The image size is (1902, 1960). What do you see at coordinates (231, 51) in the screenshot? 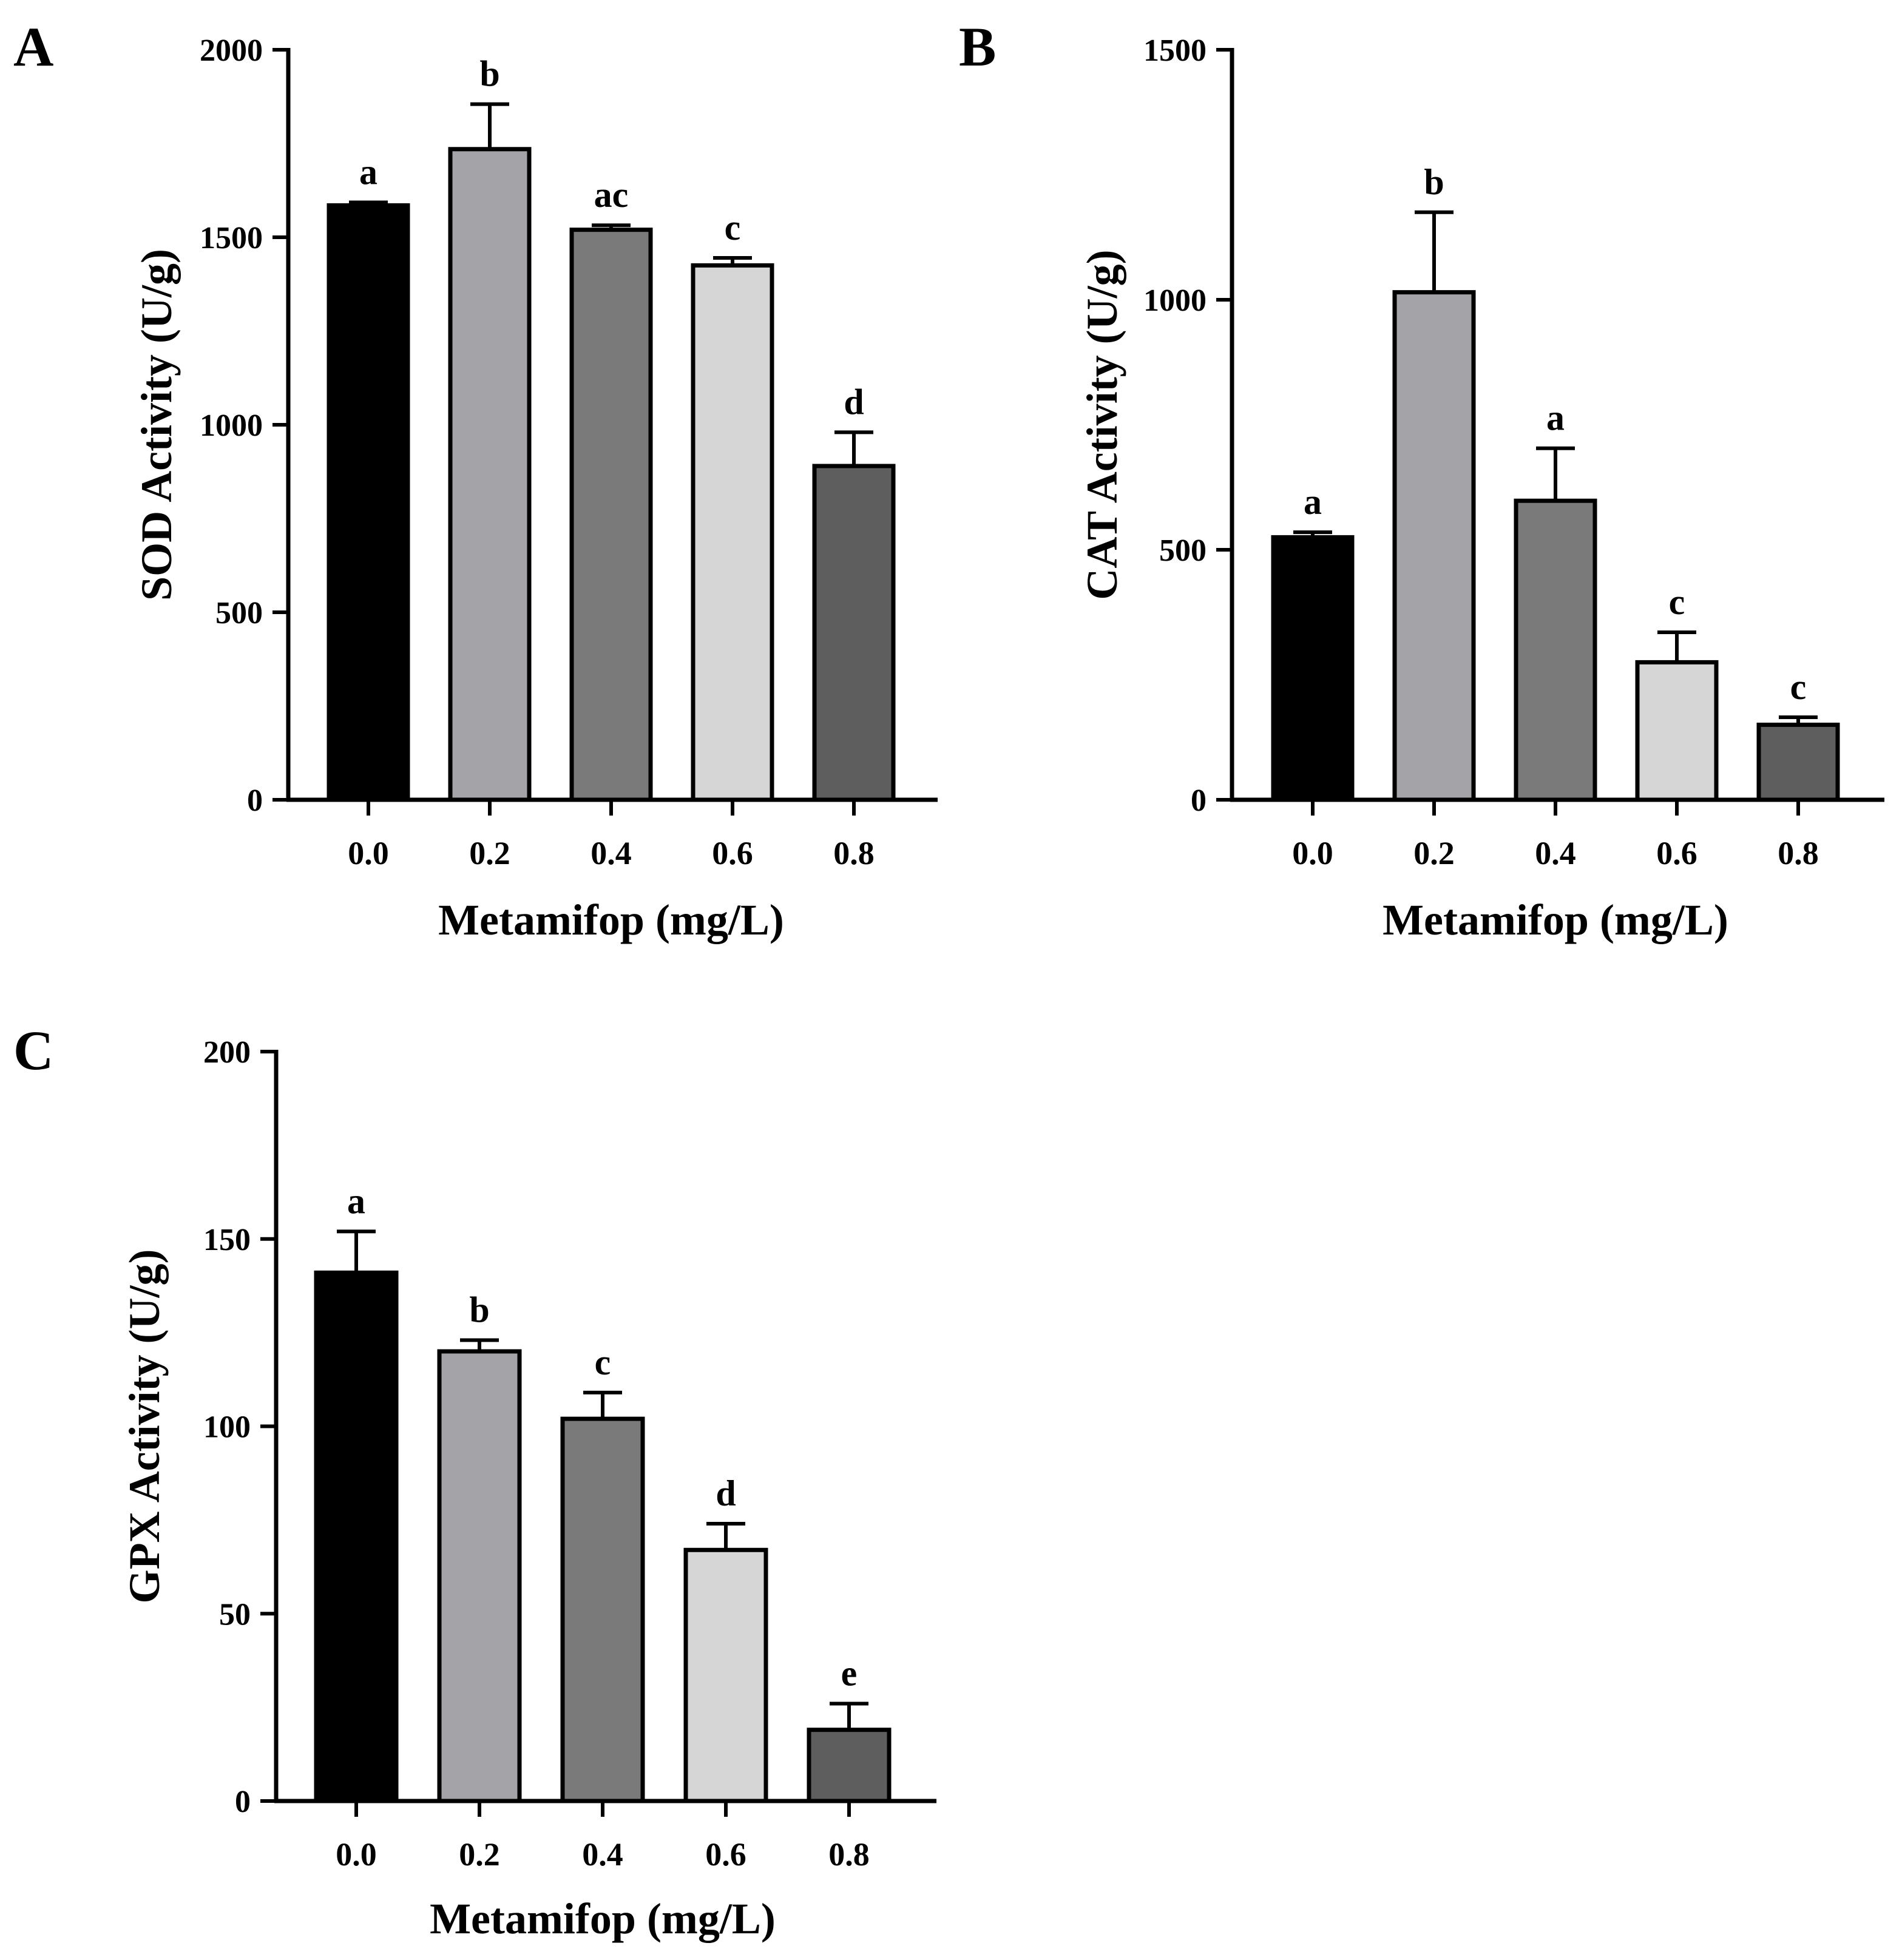
I see `y-tick-label: 2000` at bounding box center [231, 51].